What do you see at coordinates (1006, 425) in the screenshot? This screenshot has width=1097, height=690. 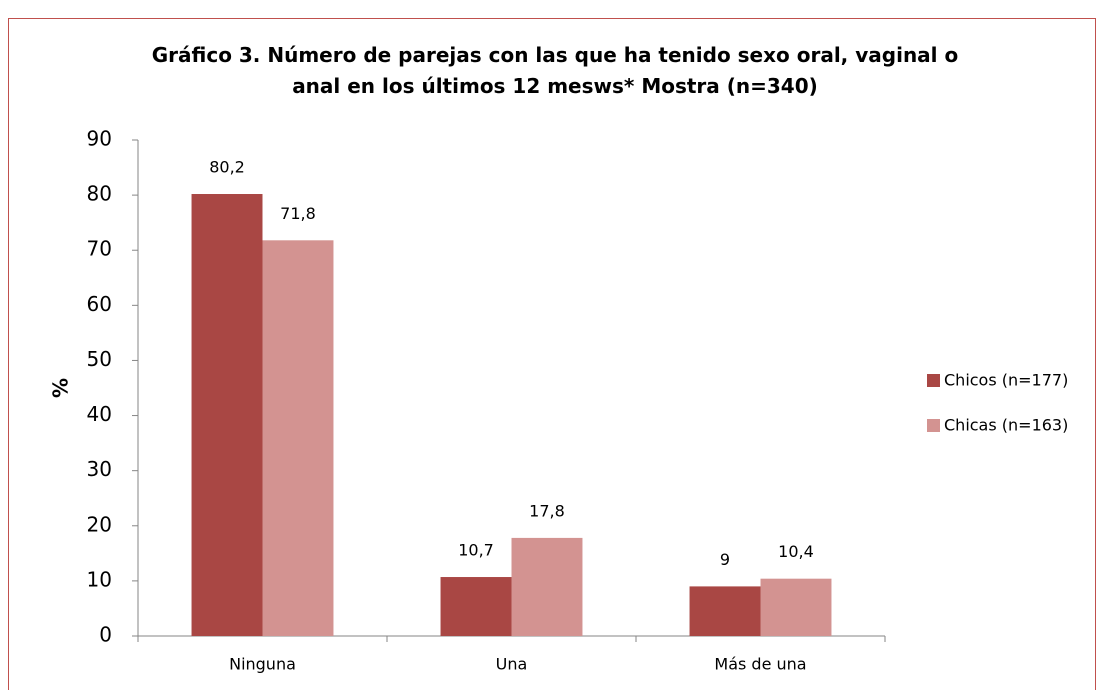 I see `legend-label: Chicas (n=163)` at bounding box center [1006, 425].